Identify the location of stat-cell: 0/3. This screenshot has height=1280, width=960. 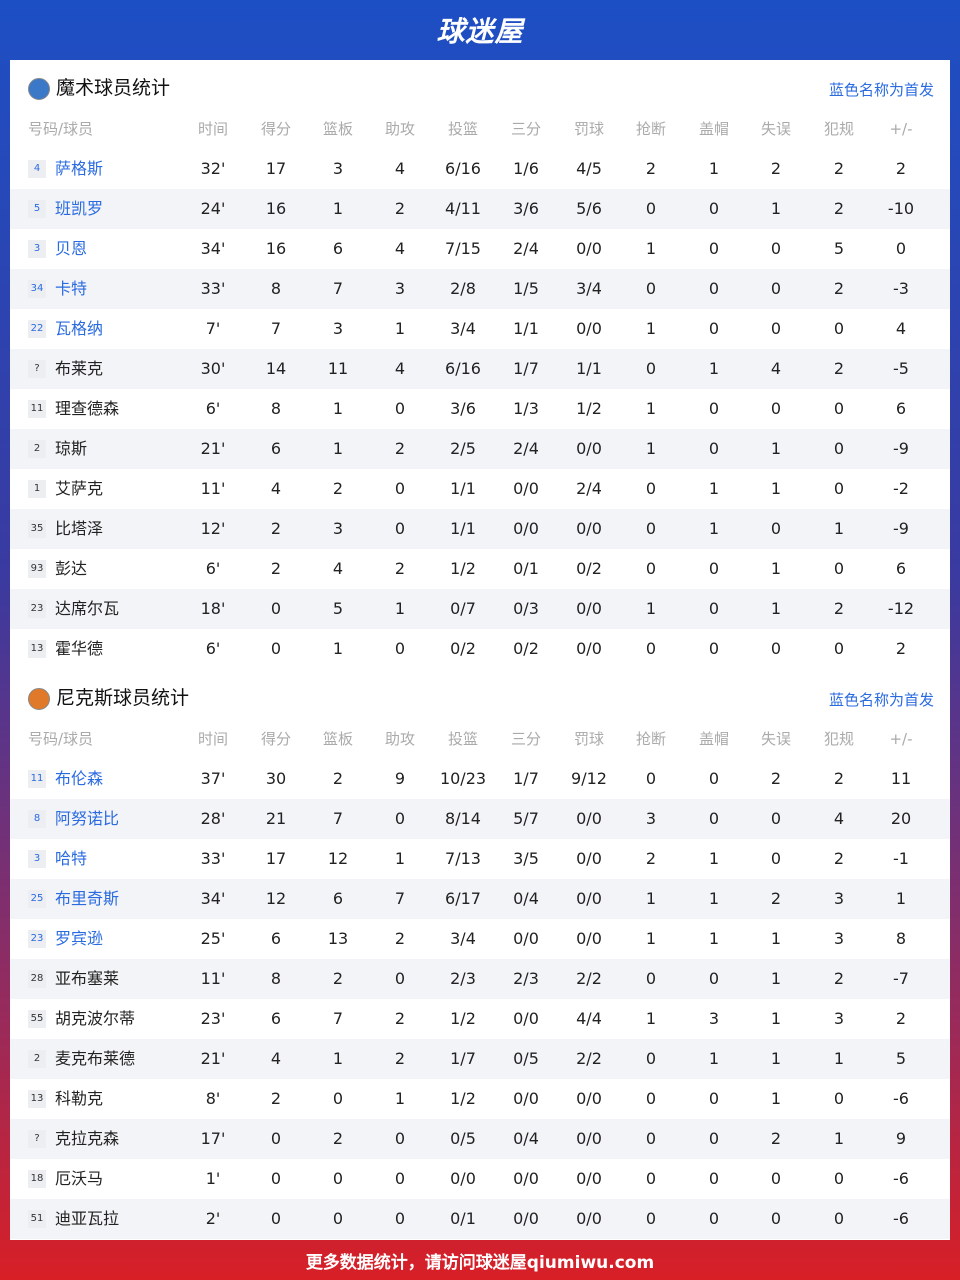
(526, 608).